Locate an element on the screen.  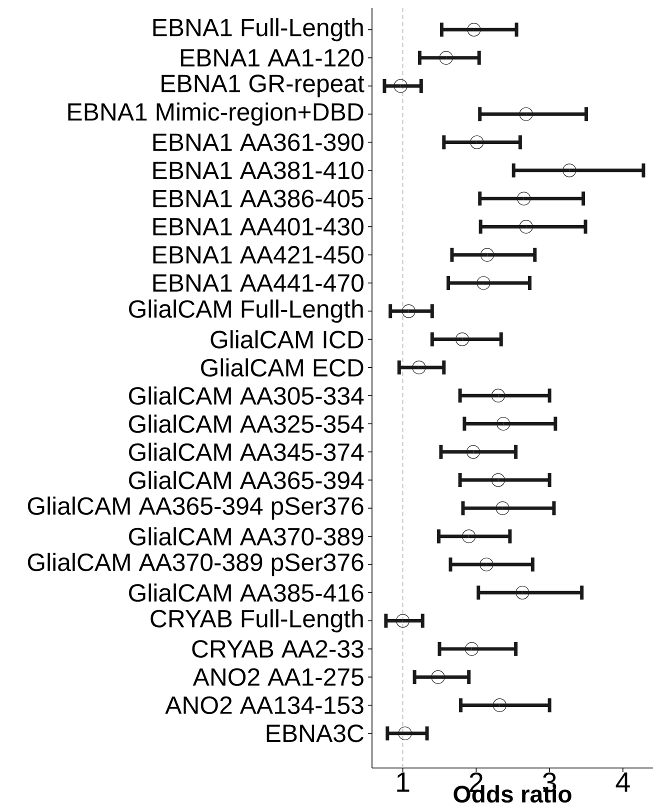
y-tick-label: GlialCAM AA345-374 is located at coordinates (246, 452).